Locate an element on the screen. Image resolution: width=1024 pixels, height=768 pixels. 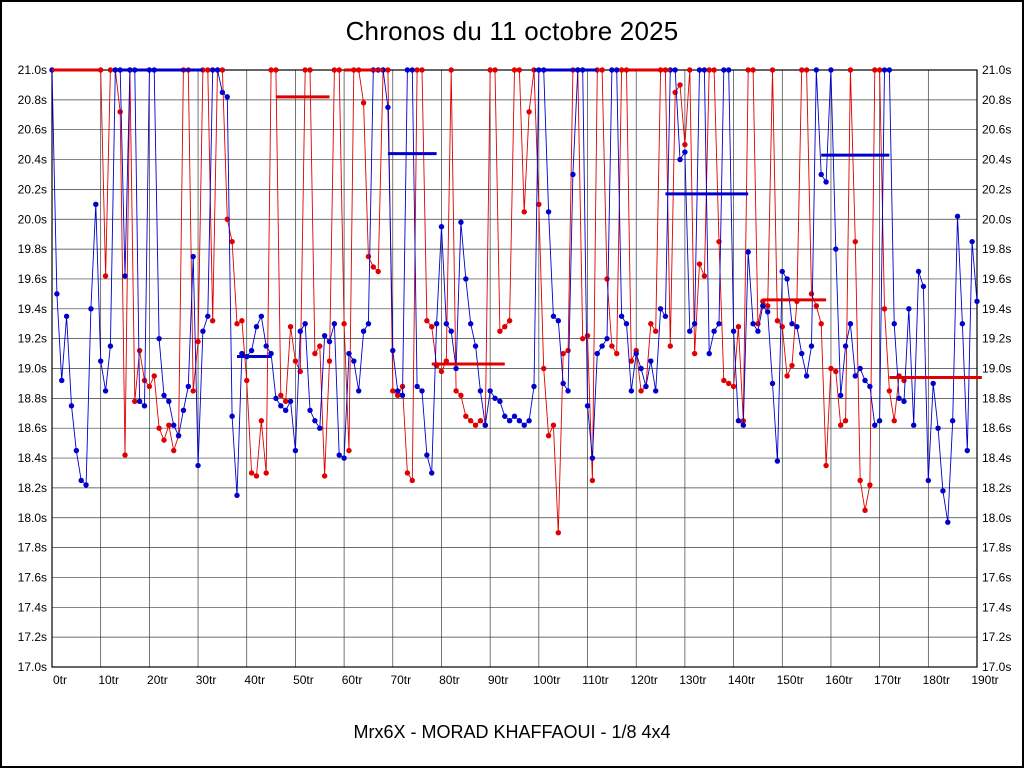
chart-subtitle: Mrx6X - MORAD KHAFFAOUI - 1/8 4x4 is located at coordinates (512, 732).